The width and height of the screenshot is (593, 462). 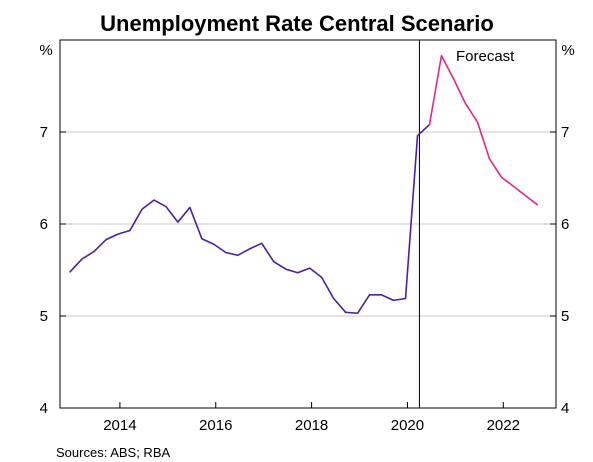 What do you see at coordinates (503, 425) in the screenshot?
I see `x-tick-label-2022: 2022` at bounding box center [503, 425].